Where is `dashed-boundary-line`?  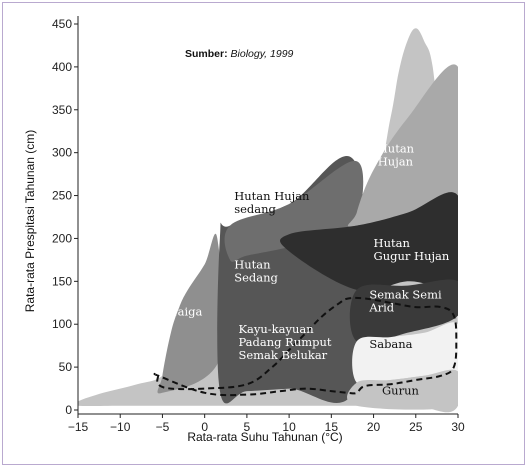 dashed-boundary-line is located at coordinates (305, 346).